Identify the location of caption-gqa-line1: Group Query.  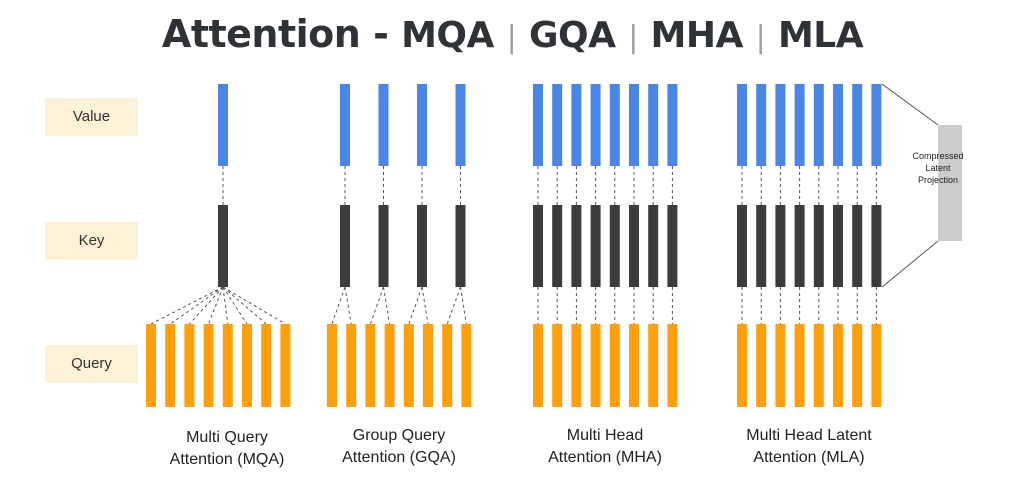
(399, 435).